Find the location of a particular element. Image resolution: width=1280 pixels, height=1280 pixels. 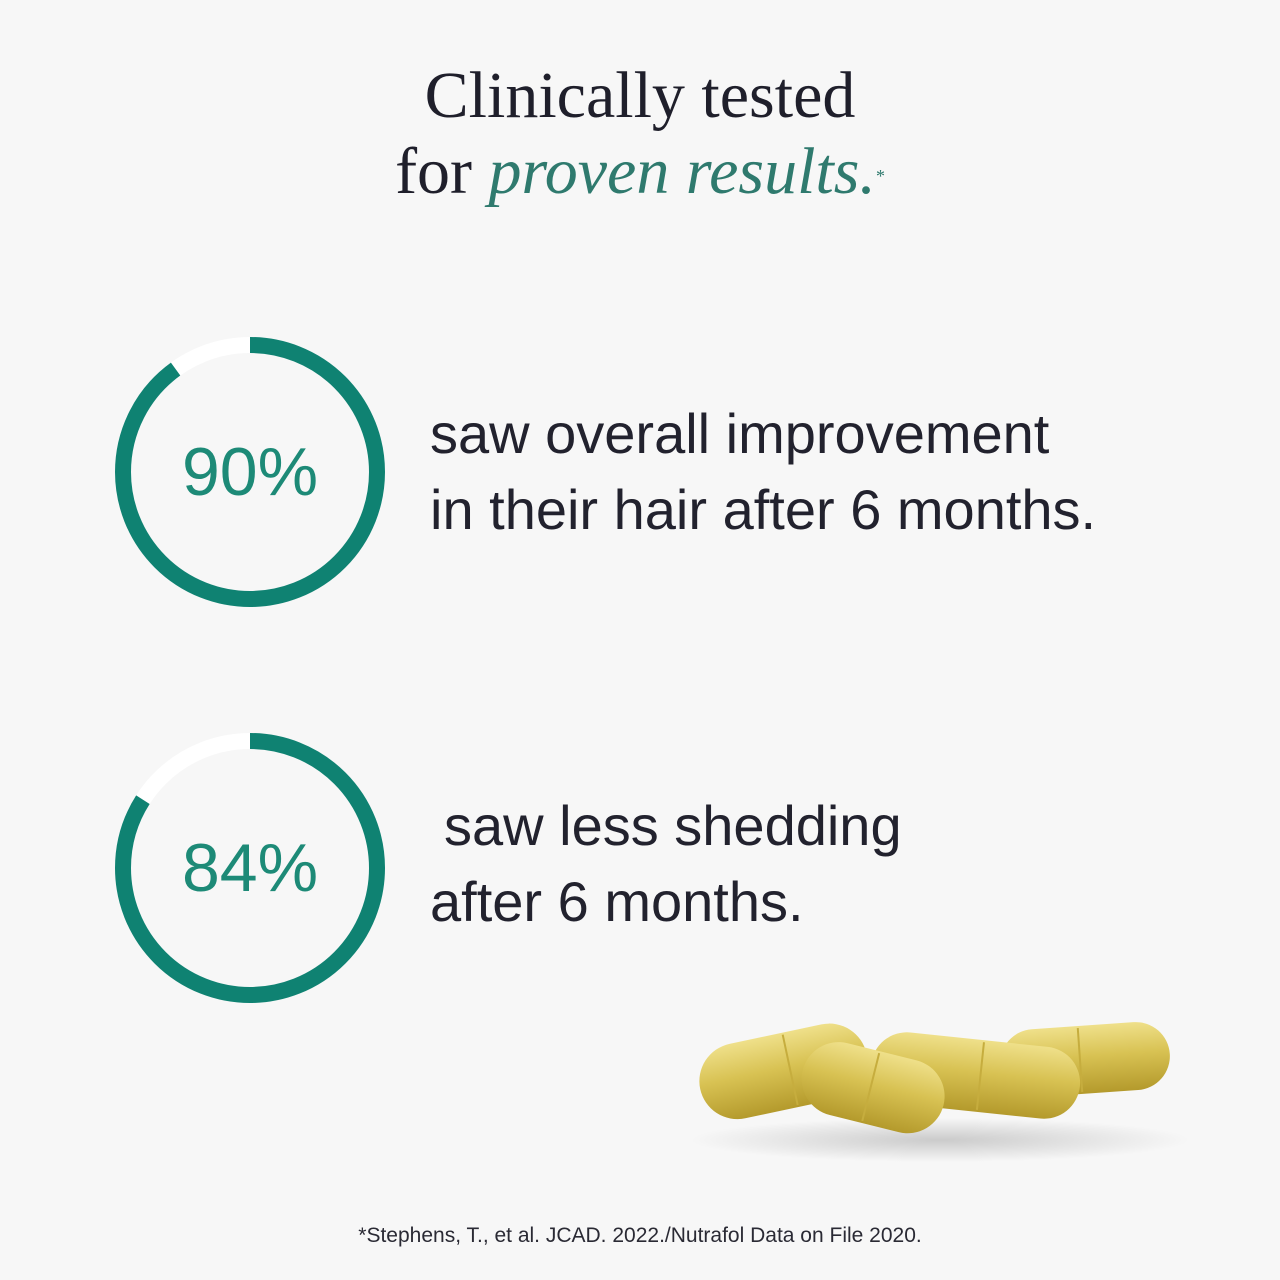

percent-value: 90% is located at coordinates (250, 472).